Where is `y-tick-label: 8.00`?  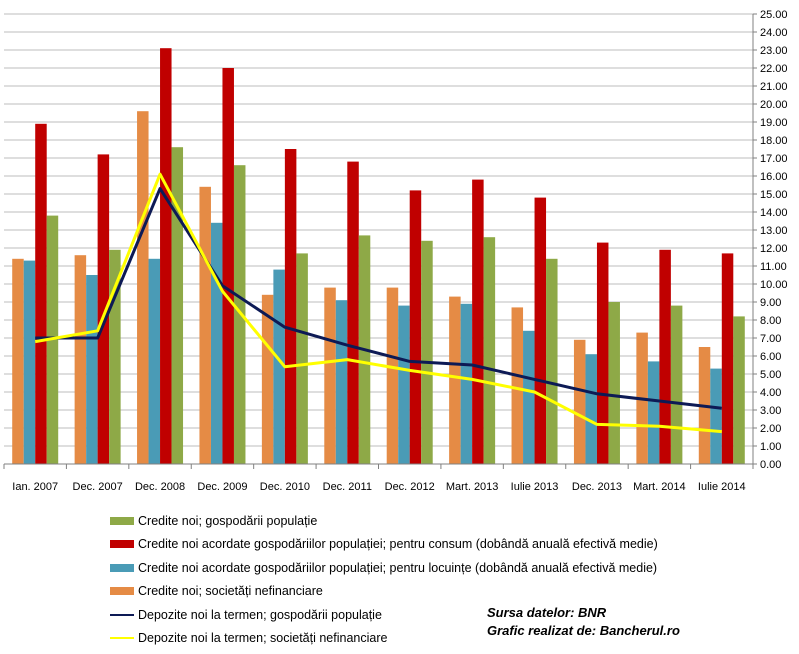
y-tick-label: 8.00 is located at coordinates (770, 321).